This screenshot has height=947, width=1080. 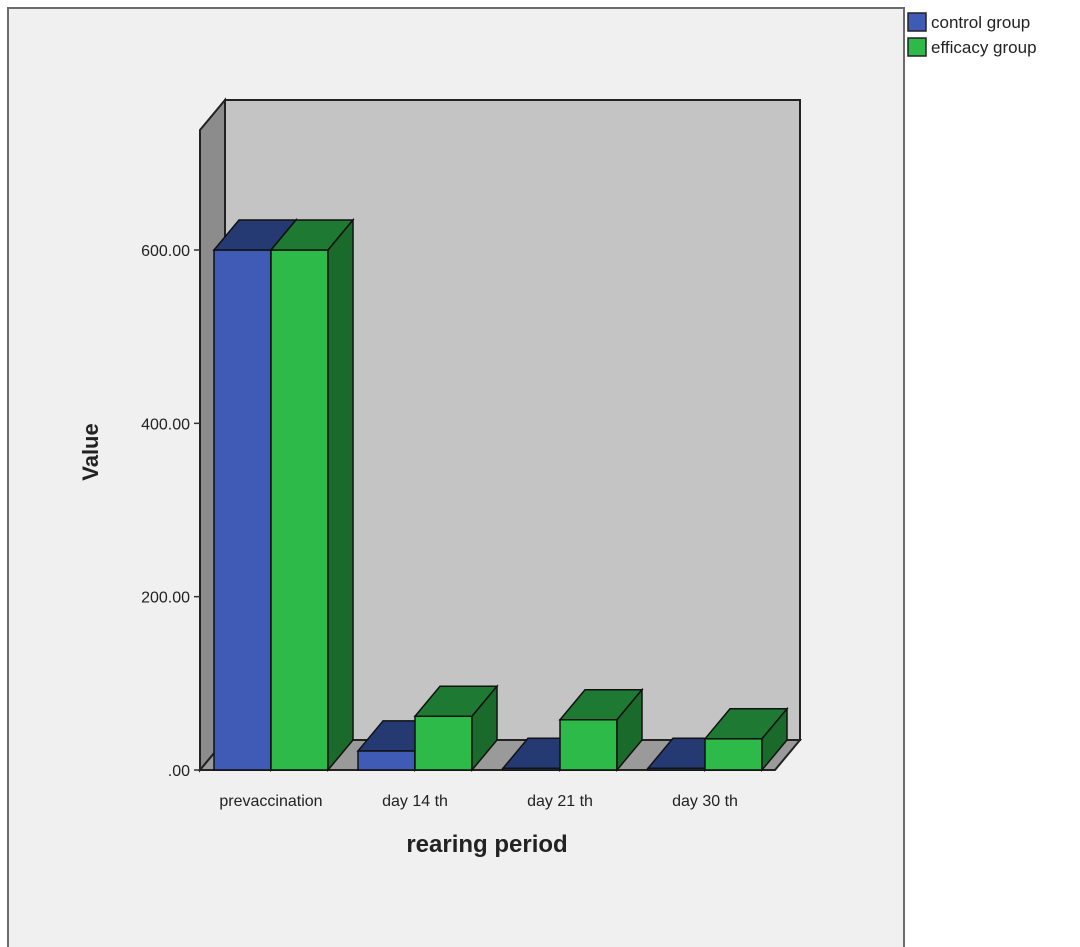 I want to click on bar-control-1-front, so click(x=386, y=760).